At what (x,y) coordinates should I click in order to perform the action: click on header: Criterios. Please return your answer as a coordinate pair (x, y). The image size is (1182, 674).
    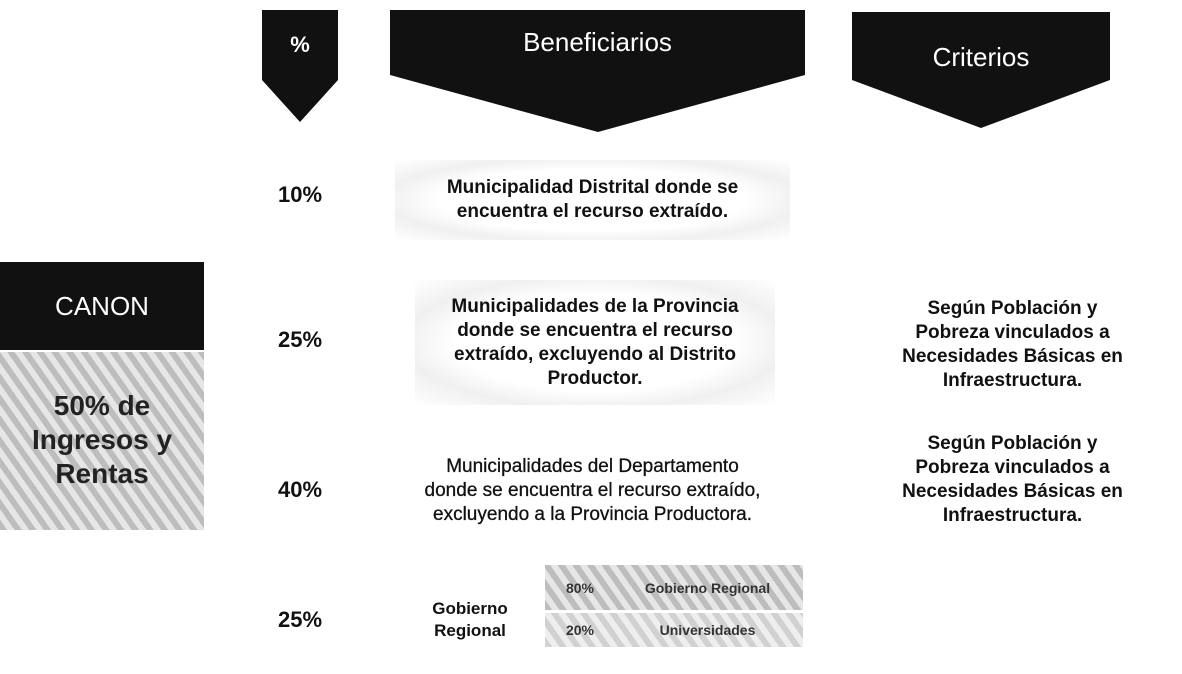
    Looking at the image, I should click on (981, 56).